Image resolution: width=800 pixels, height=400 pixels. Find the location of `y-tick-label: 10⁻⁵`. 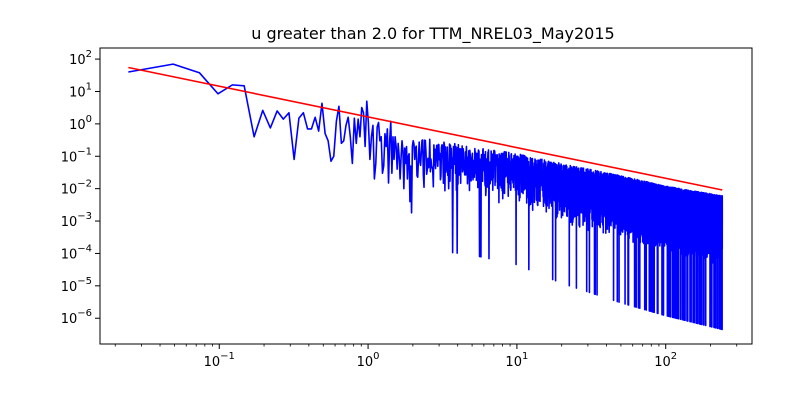

y-tick-label: 10⁻⁵ is located at coordinates (76, 285).